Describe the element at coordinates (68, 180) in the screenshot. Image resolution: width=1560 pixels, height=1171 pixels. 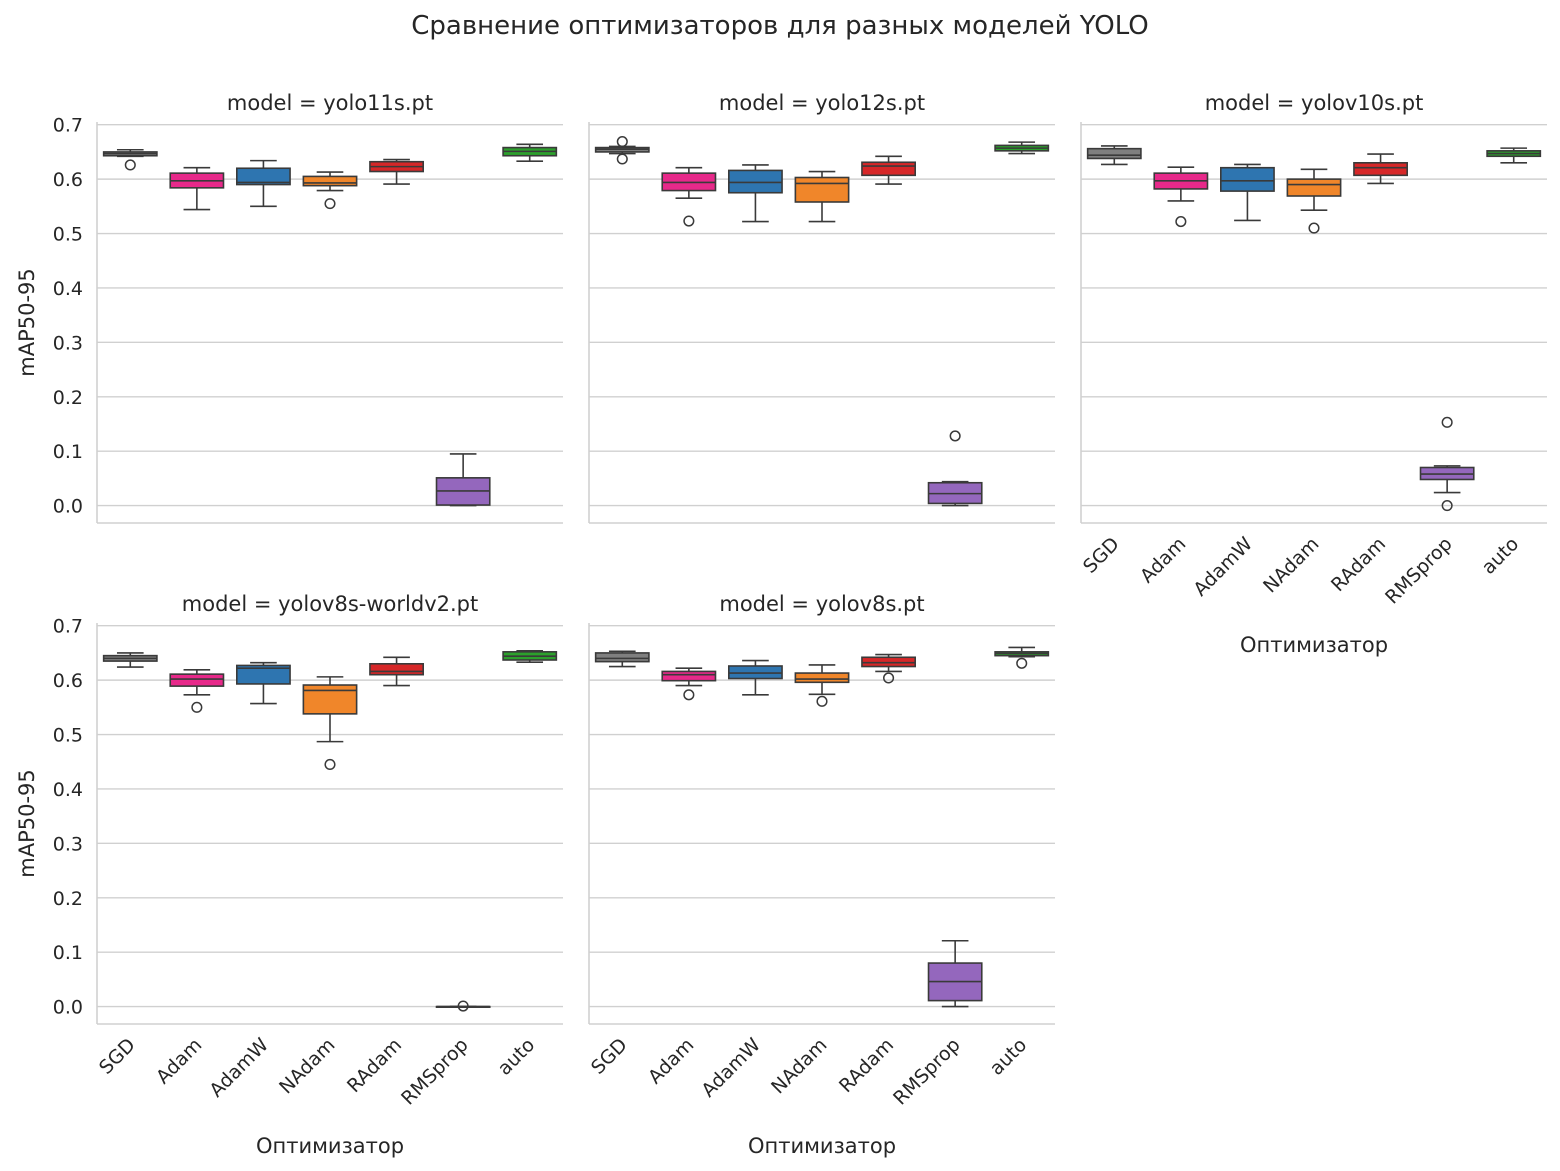
I see `y-tick-label: 0.6` at that location.